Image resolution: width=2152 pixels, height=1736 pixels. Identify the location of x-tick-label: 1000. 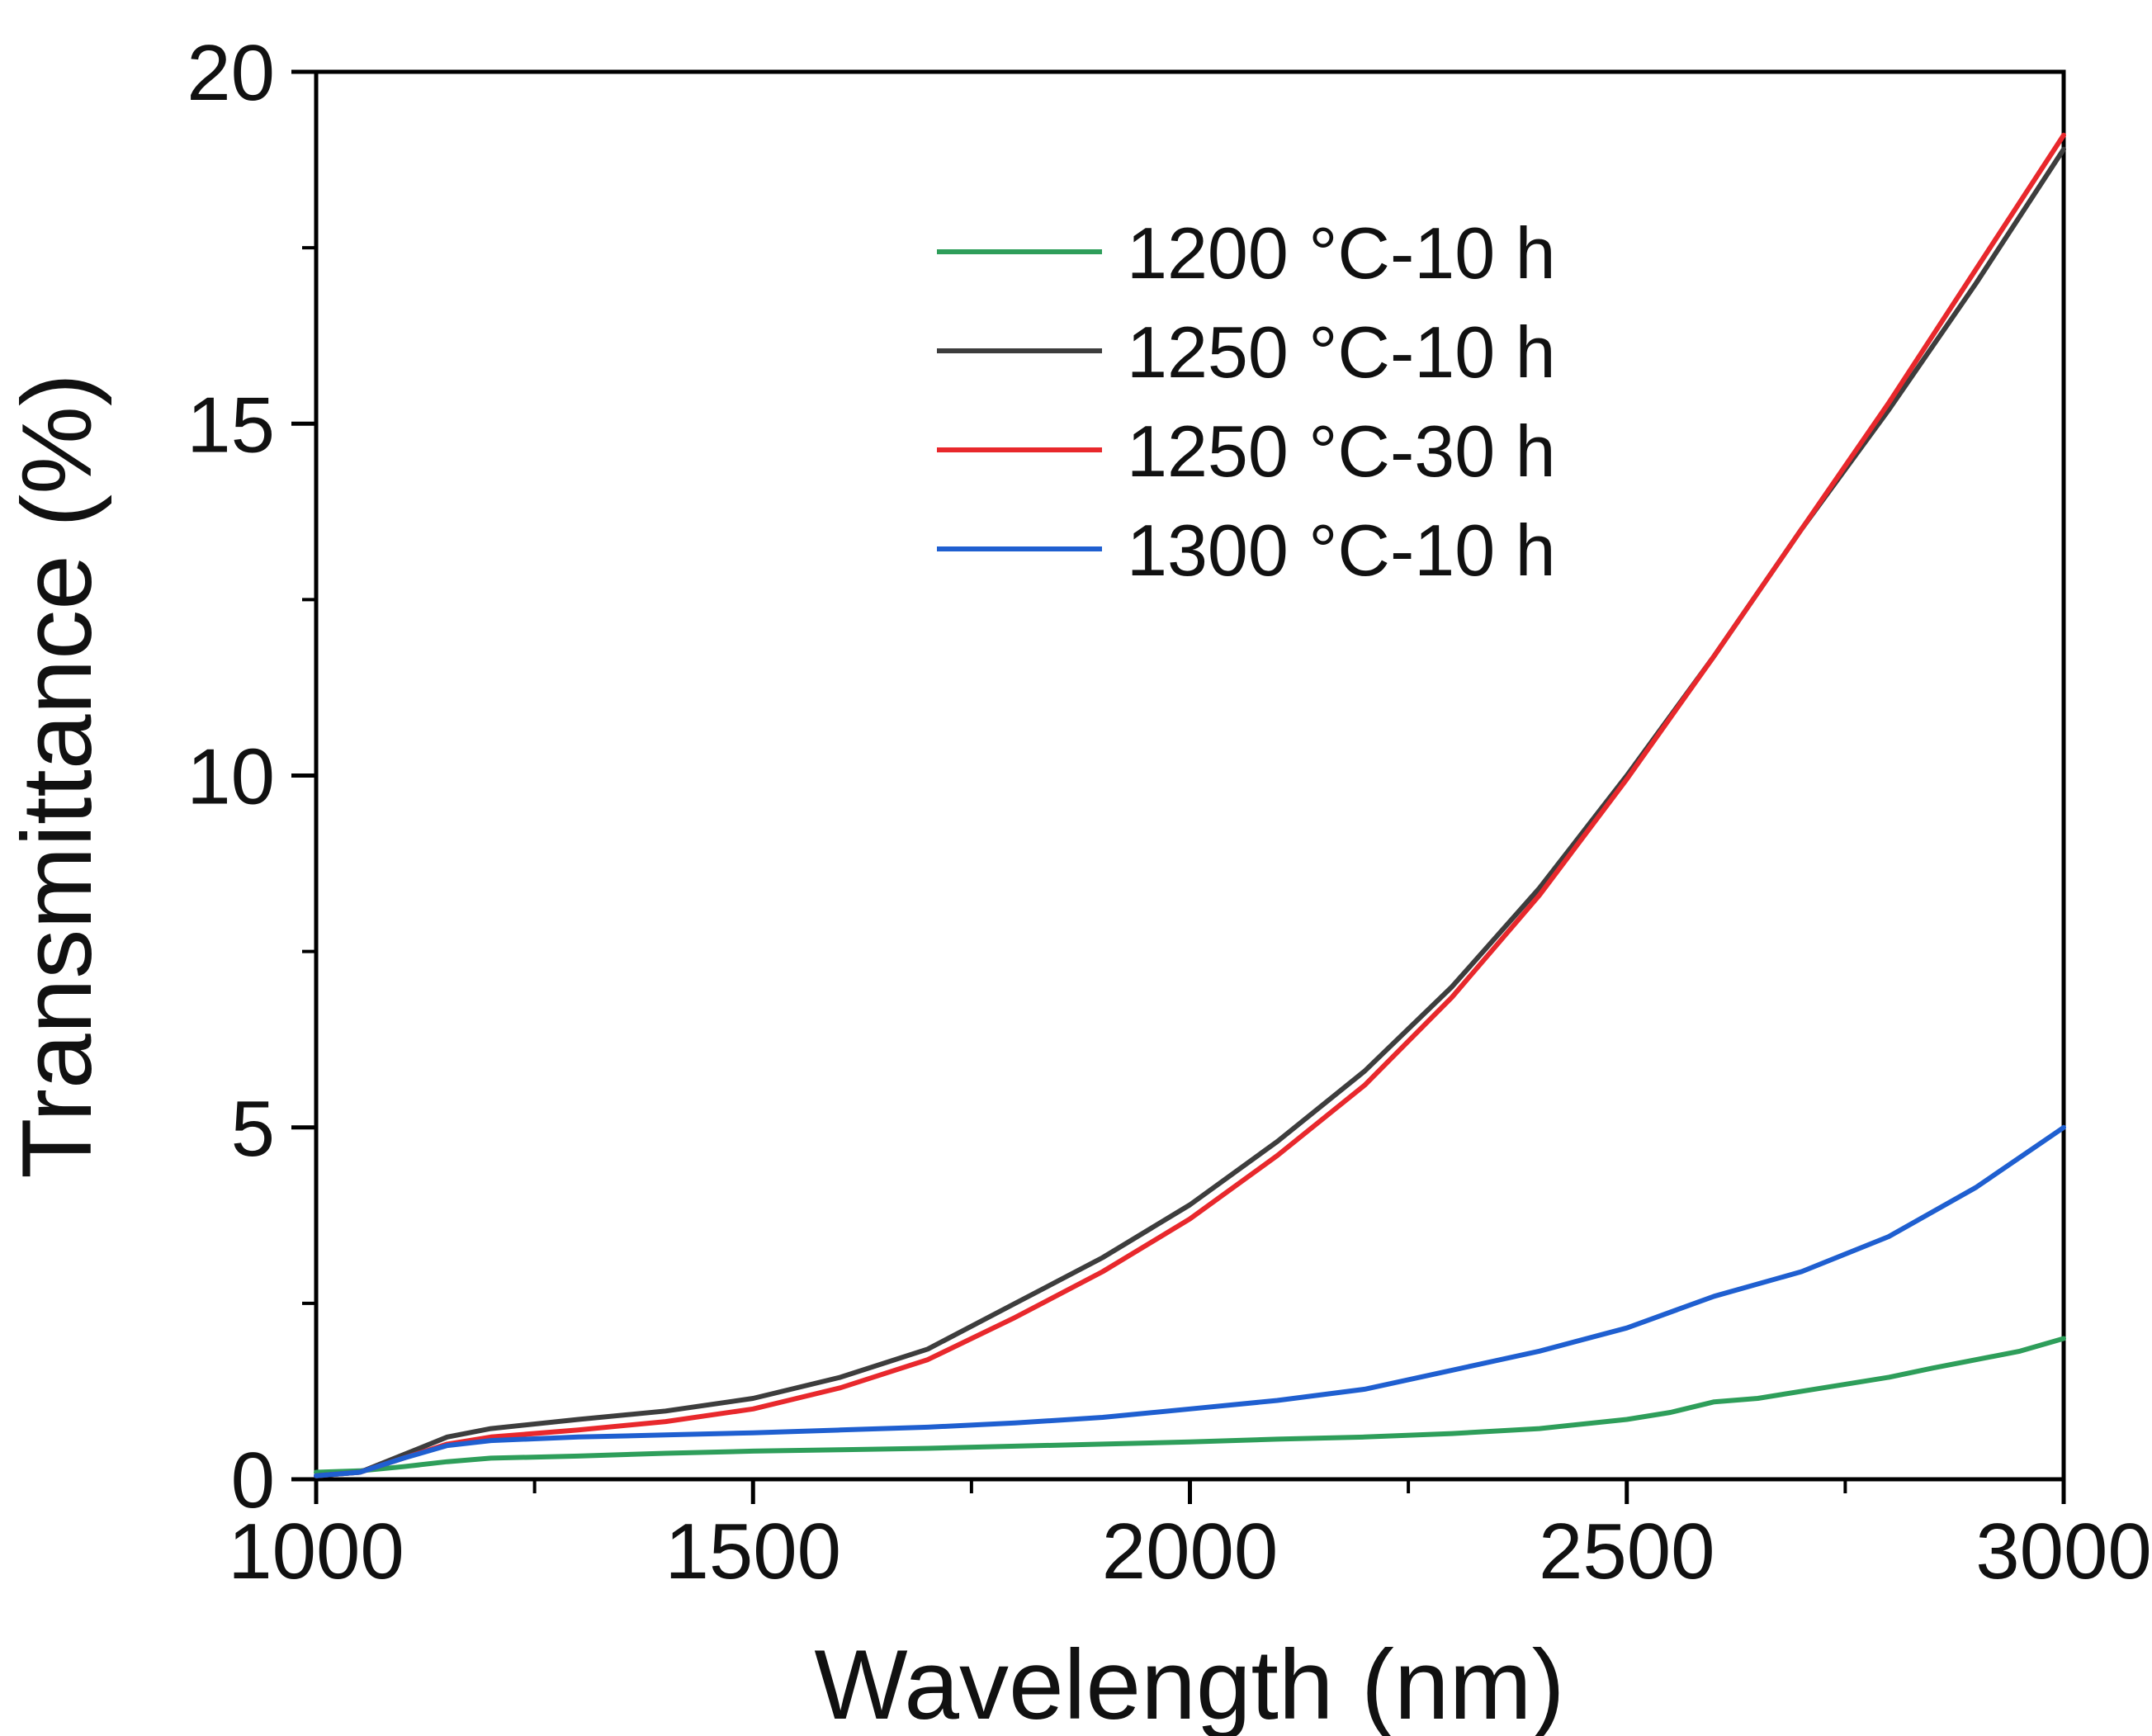
(316, 1551).